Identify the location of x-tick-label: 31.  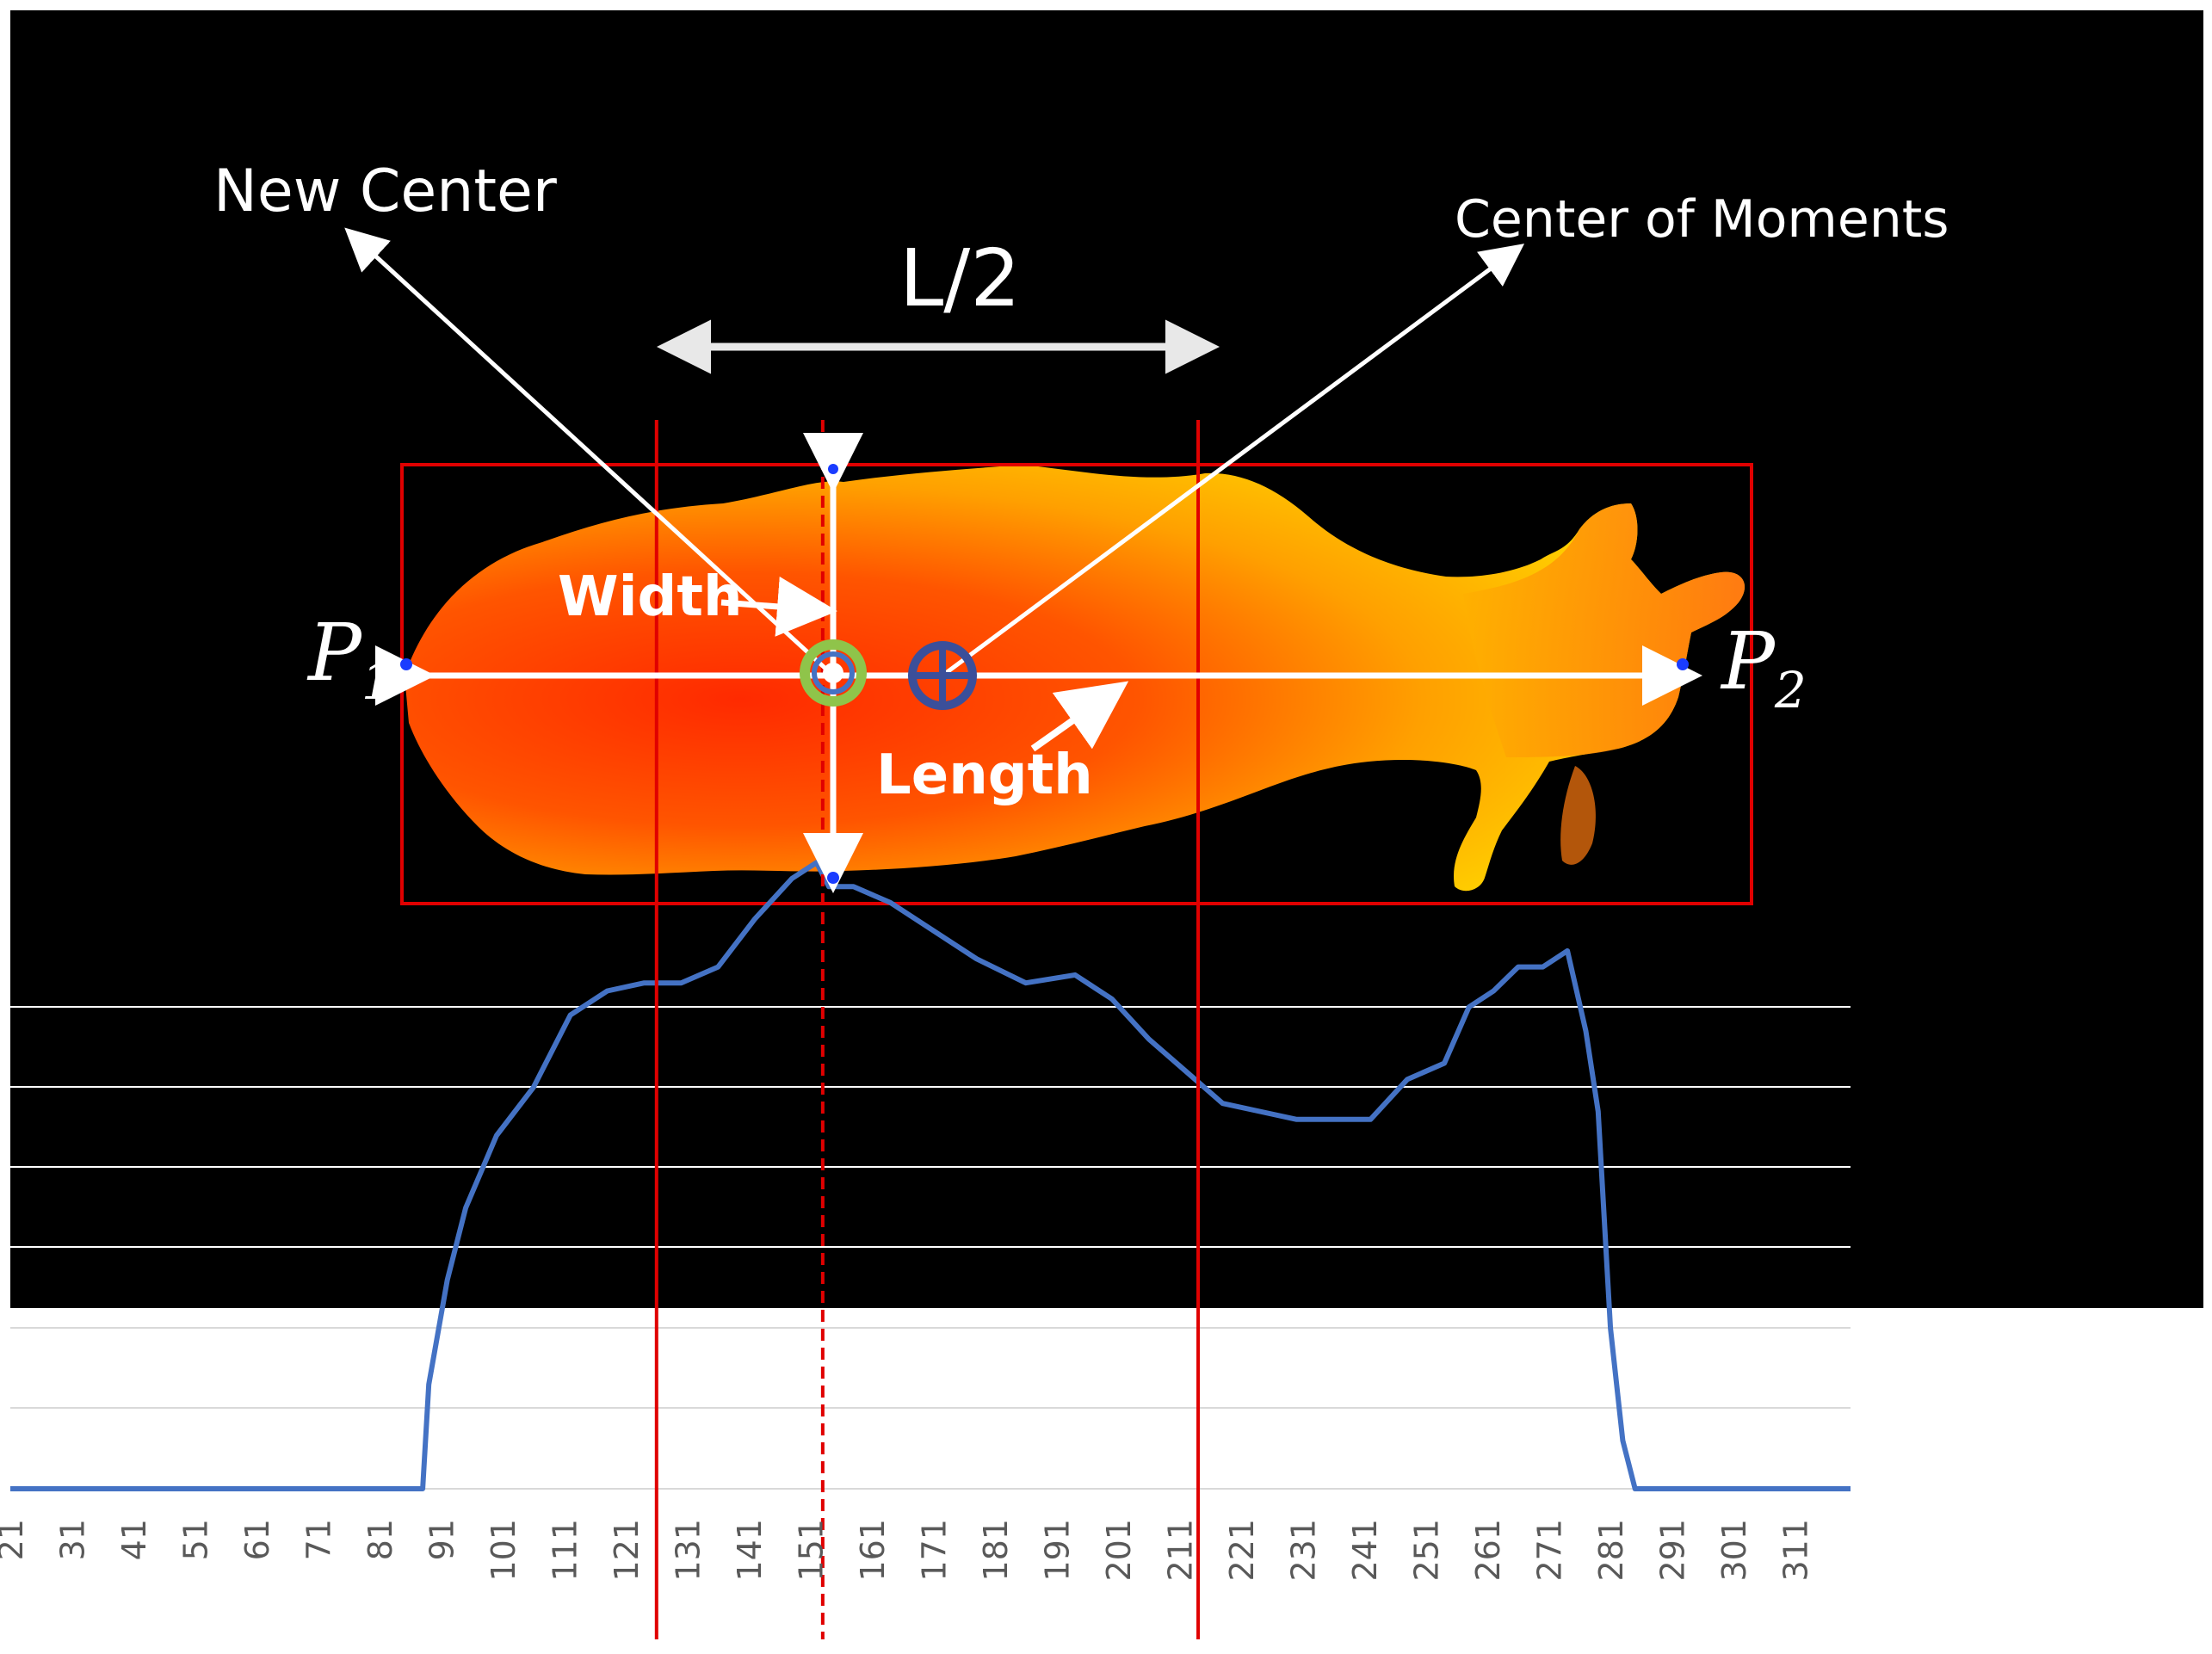
(73, 1539).